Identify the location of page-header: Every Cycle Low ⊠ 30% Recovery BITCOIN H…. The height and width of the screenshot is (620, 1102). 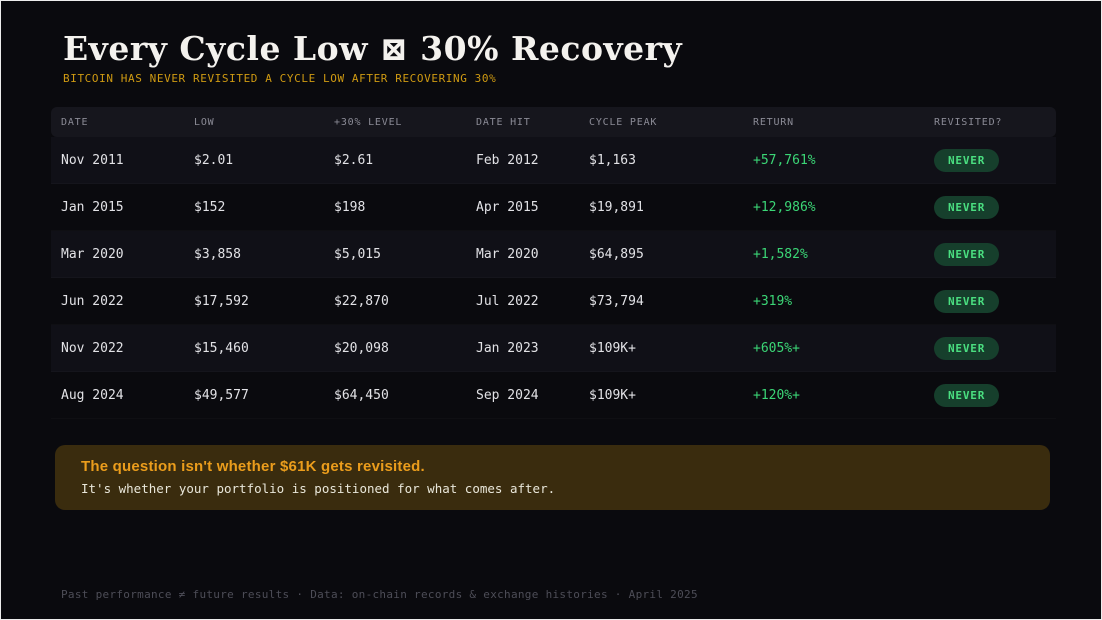
(552, 57).